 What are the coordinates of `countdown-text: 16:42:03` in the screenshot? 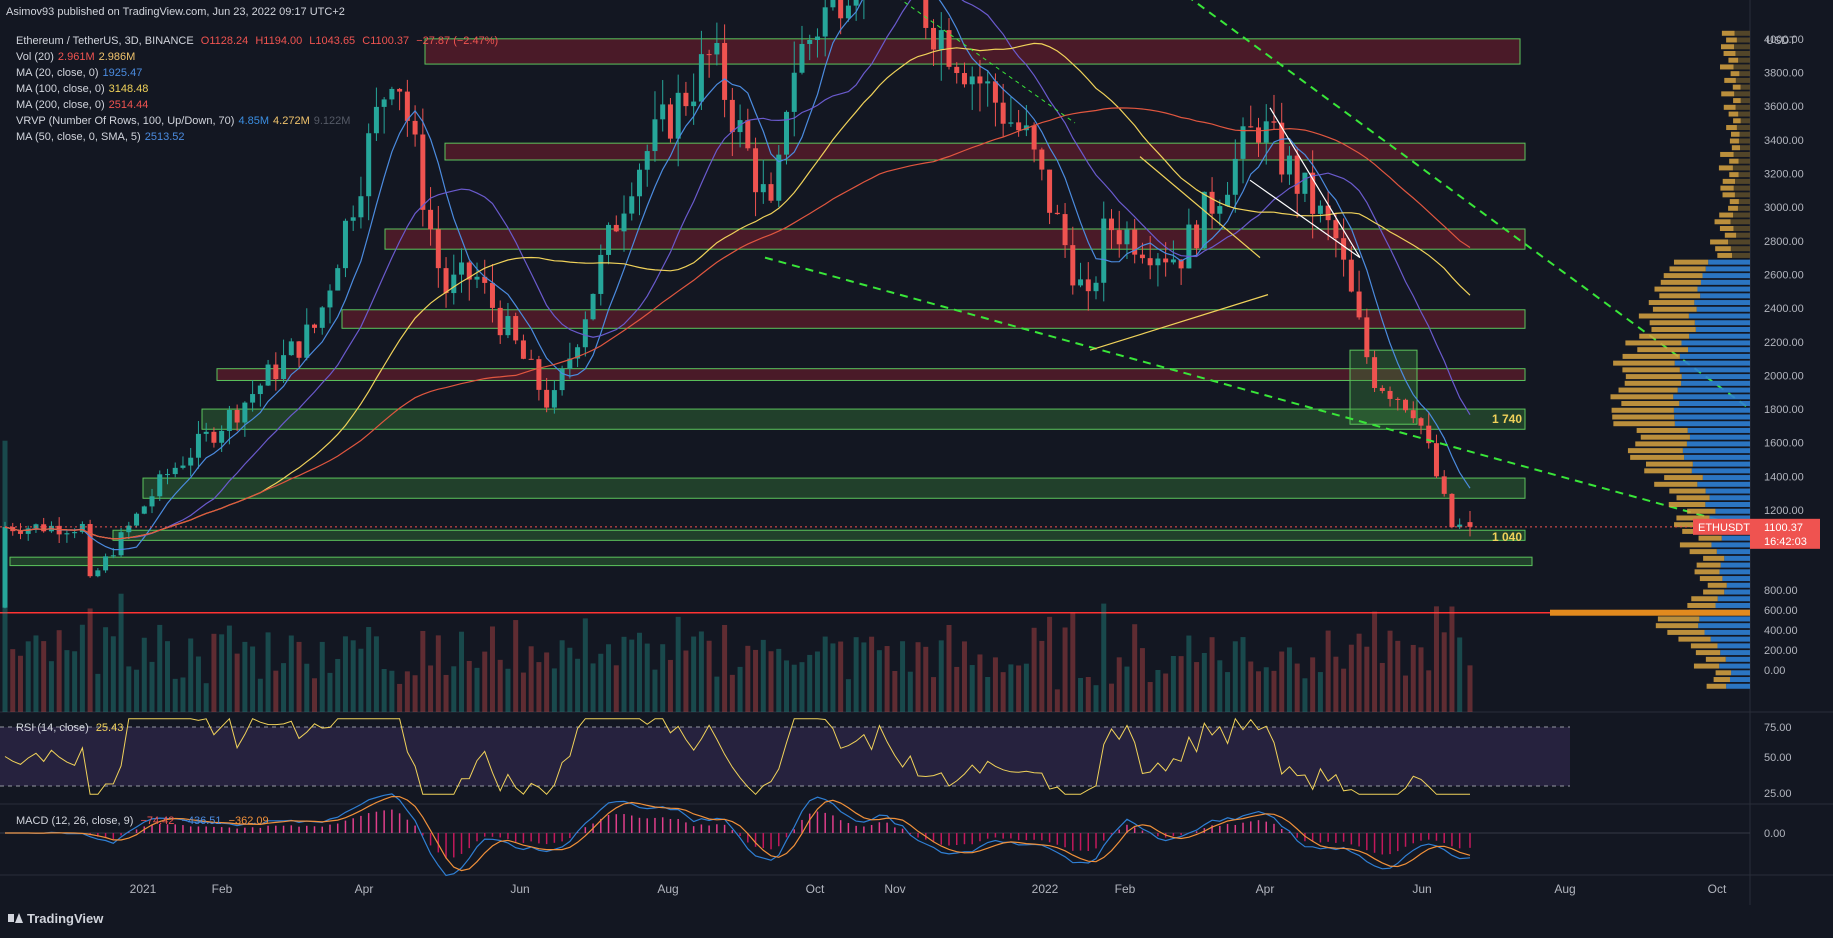 It's located at (1785, 542).